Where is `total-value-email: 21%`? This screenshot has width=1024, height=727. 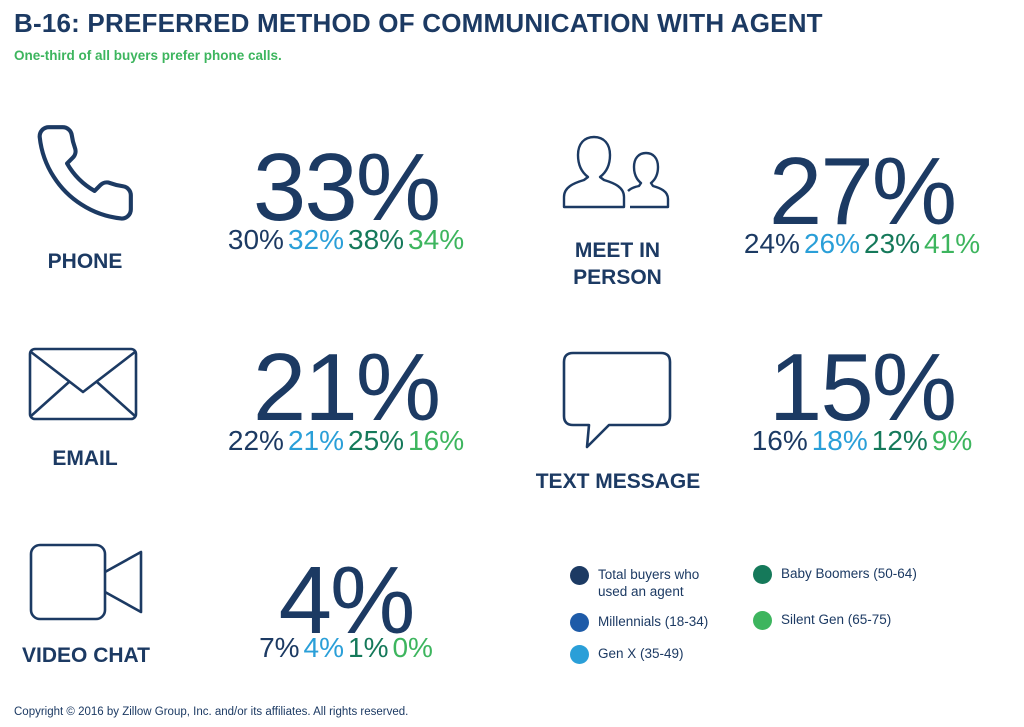
total-value-email: 21% is located at coordinates (346, 387).